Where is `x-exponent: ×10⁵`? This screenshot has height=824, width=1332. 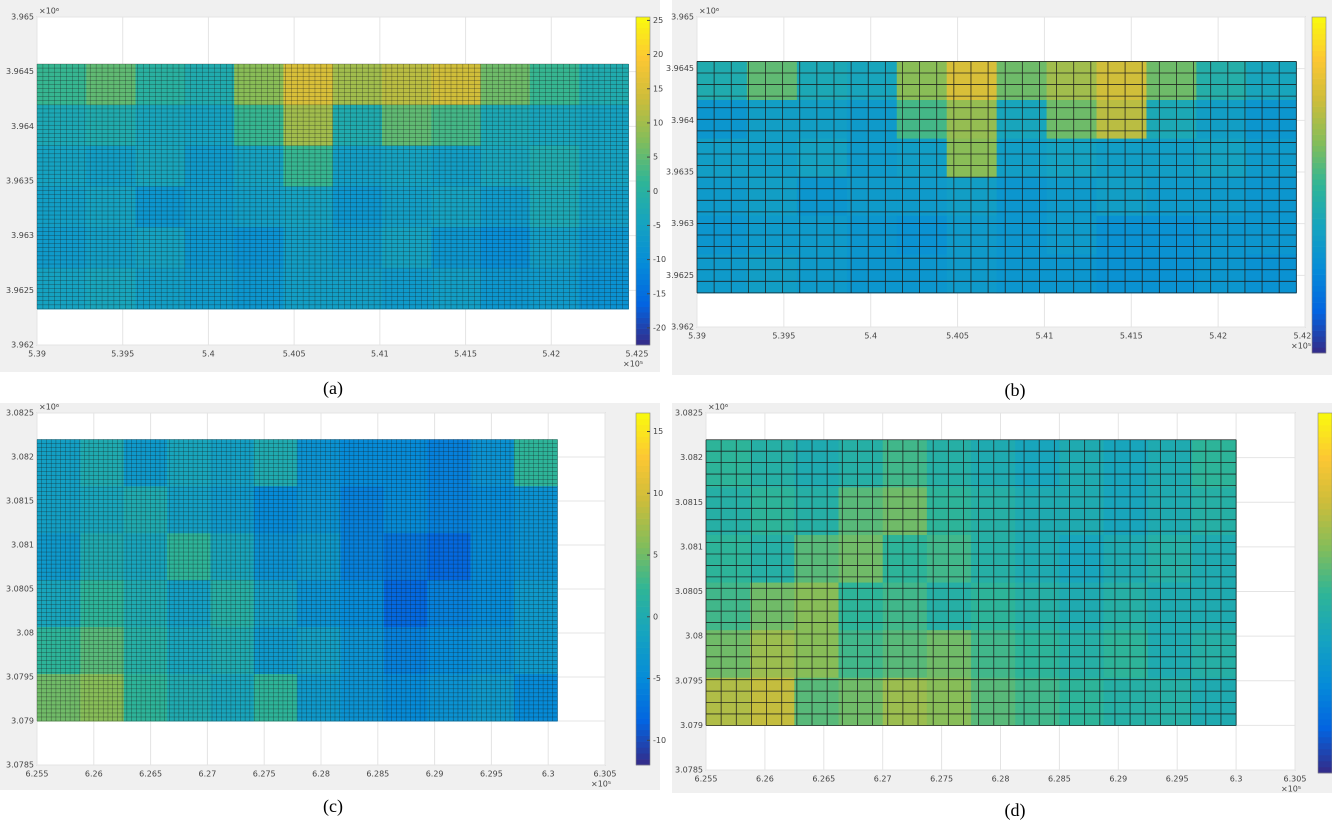 x-exponent: ×10⁵ is located at coordinates (633, 364).